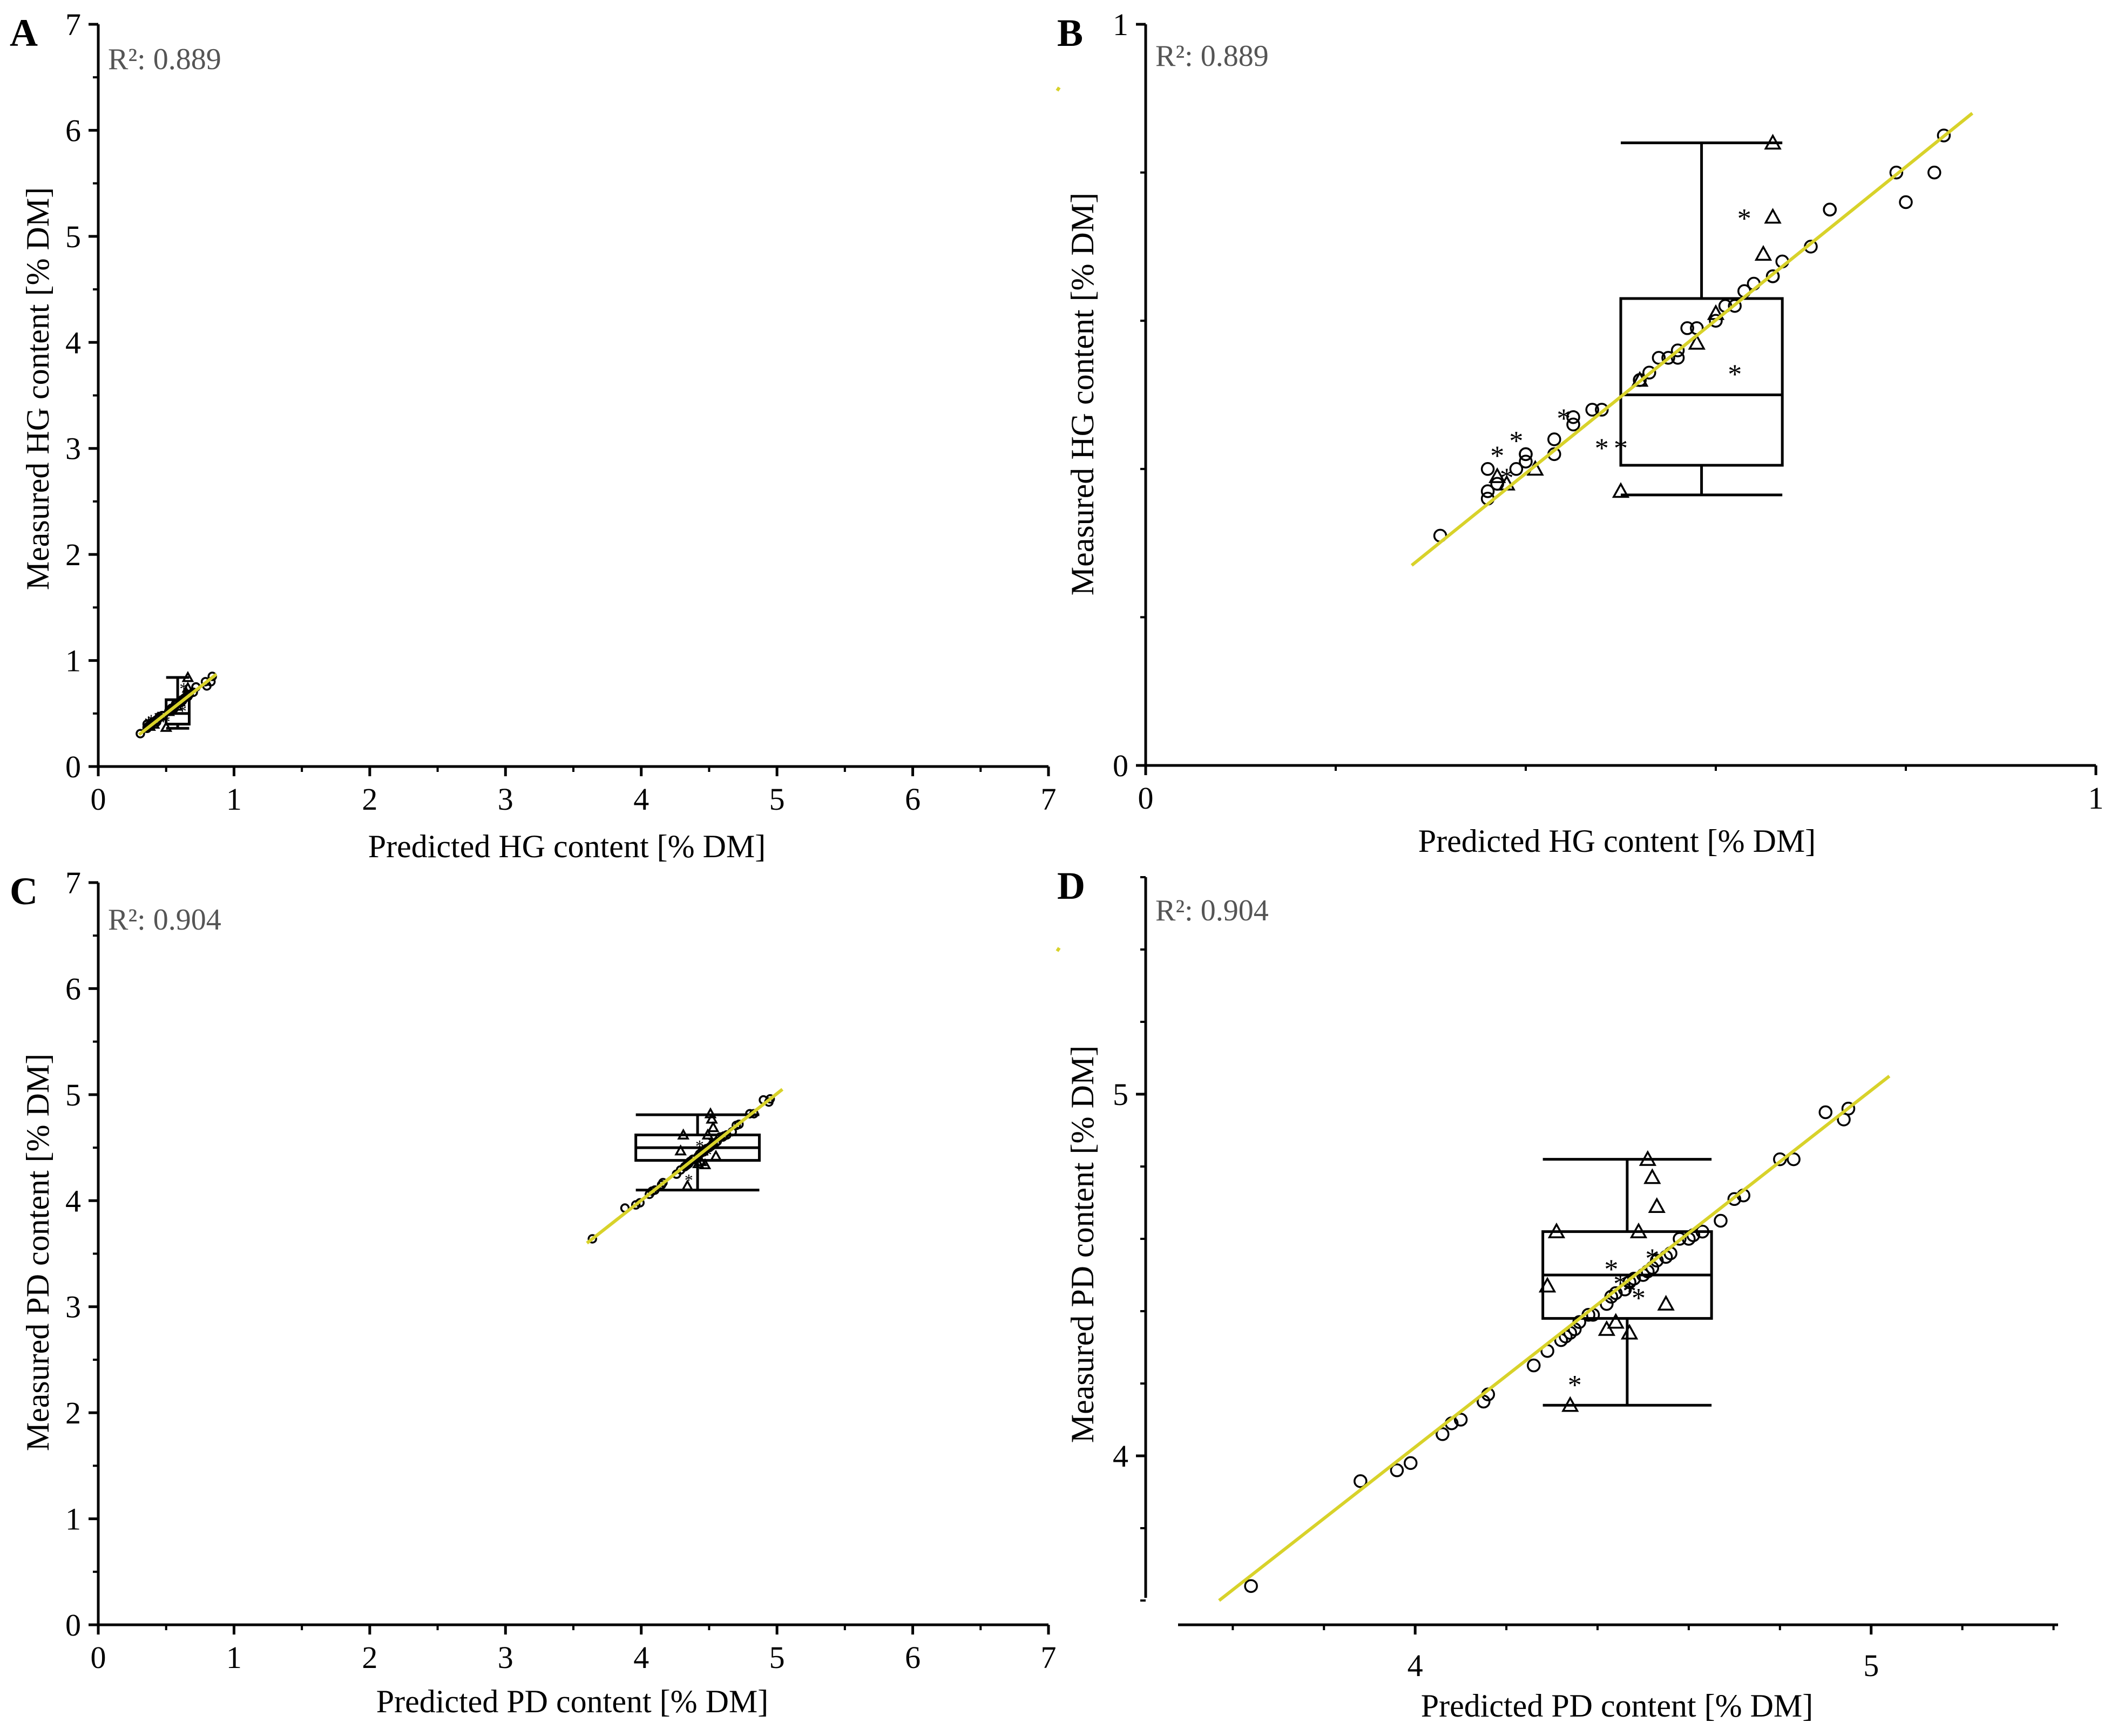 This screenshot has height=1736, width=2111. Describe the element at coordinates (1049, 1658) in the screenshot. I see `x-tick-label: 7` at that location.